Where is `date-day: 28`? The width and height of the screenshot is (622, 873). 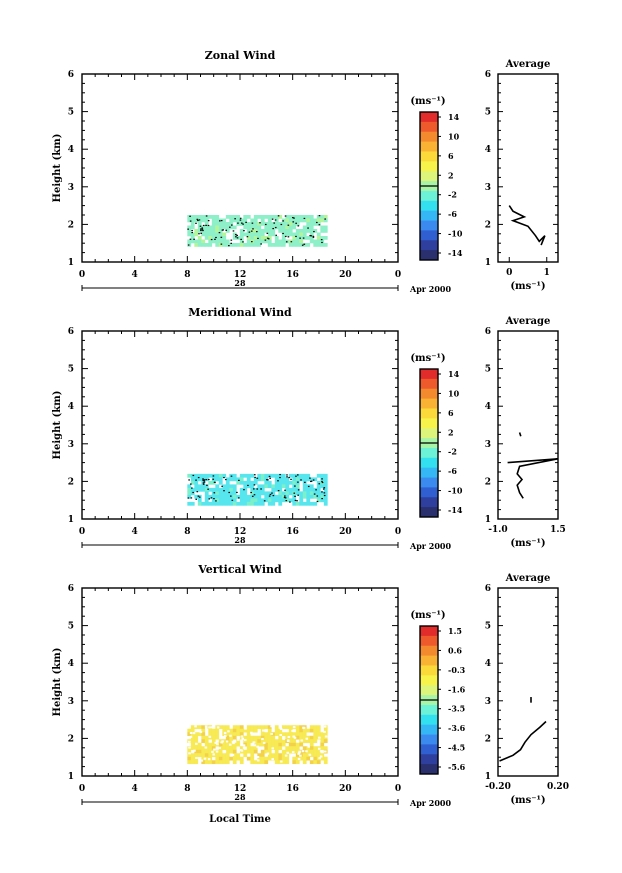 date-day: 28 is located at coordinates (240, 540).